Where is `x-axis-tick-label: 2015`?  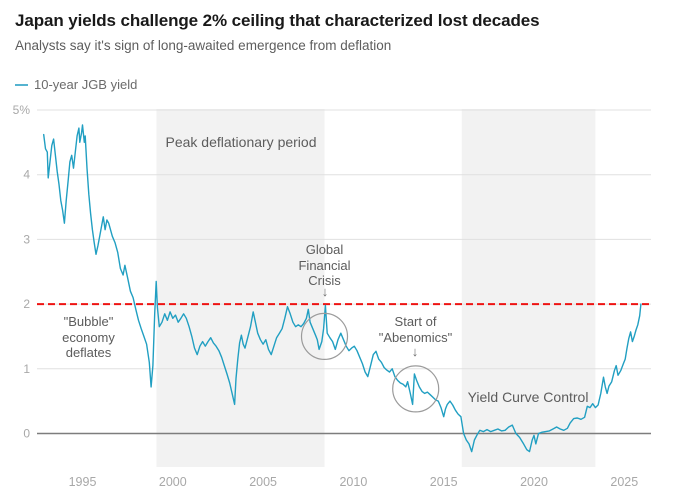 x-axis-tick-label: 2015 is located at coordinates (444, 482).